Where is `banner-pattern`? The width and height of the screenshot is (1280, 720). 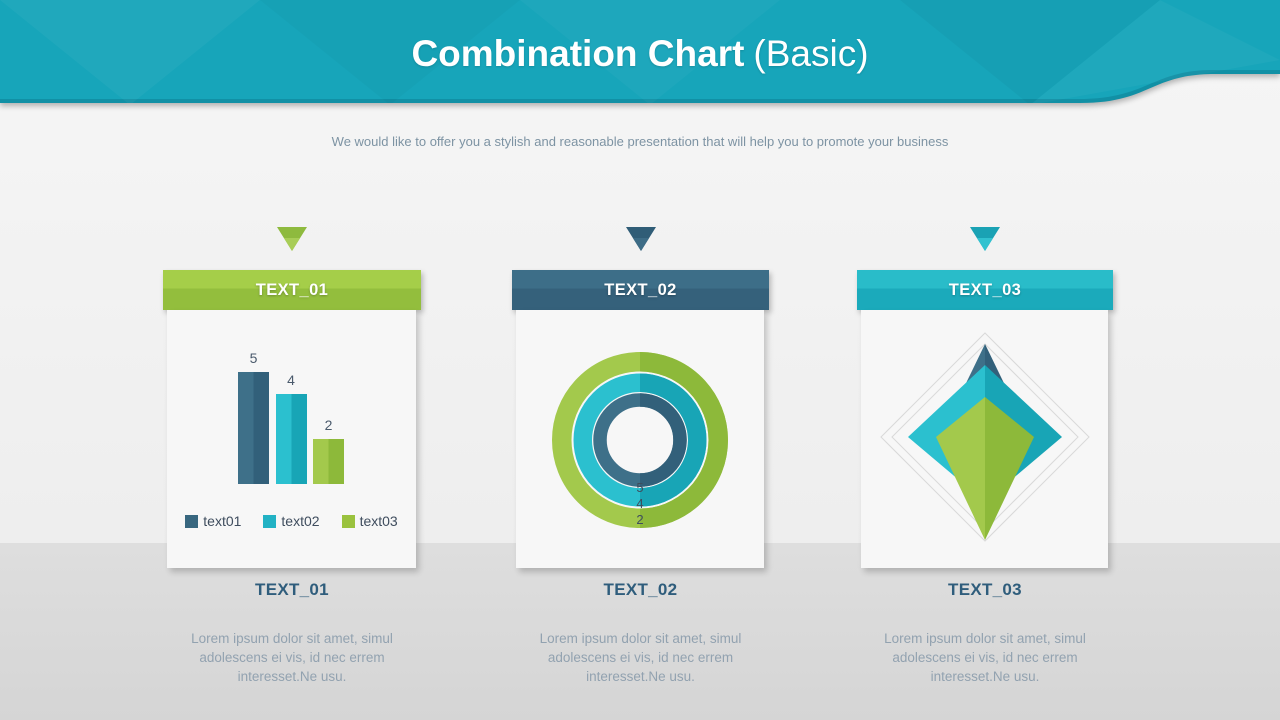 banner-pattern is located at coordinates (130, 51).